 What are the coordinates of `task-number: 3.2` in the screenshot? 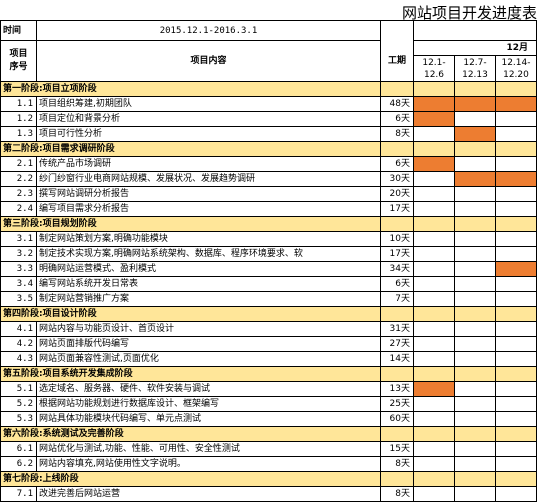 It's located at (18, 254).